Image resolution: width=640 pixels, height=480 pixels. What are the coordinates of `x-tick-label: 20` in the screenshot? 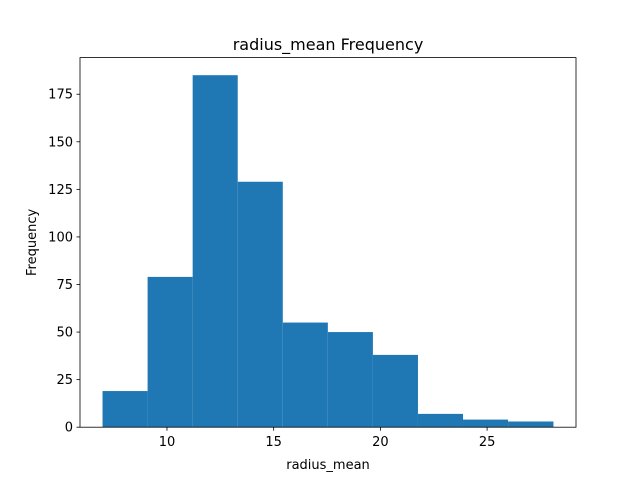 It's located at (380, 442).